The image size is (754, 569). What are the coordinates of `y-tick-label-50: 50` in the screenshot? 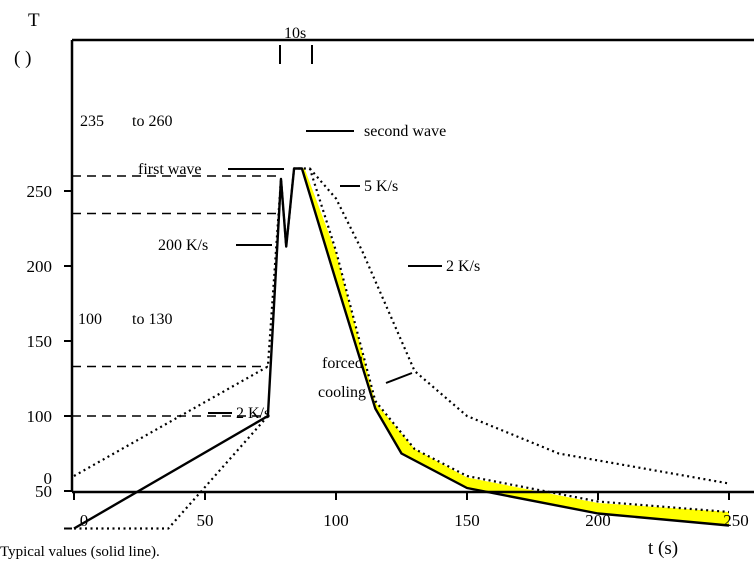 It's located at (43, 491).